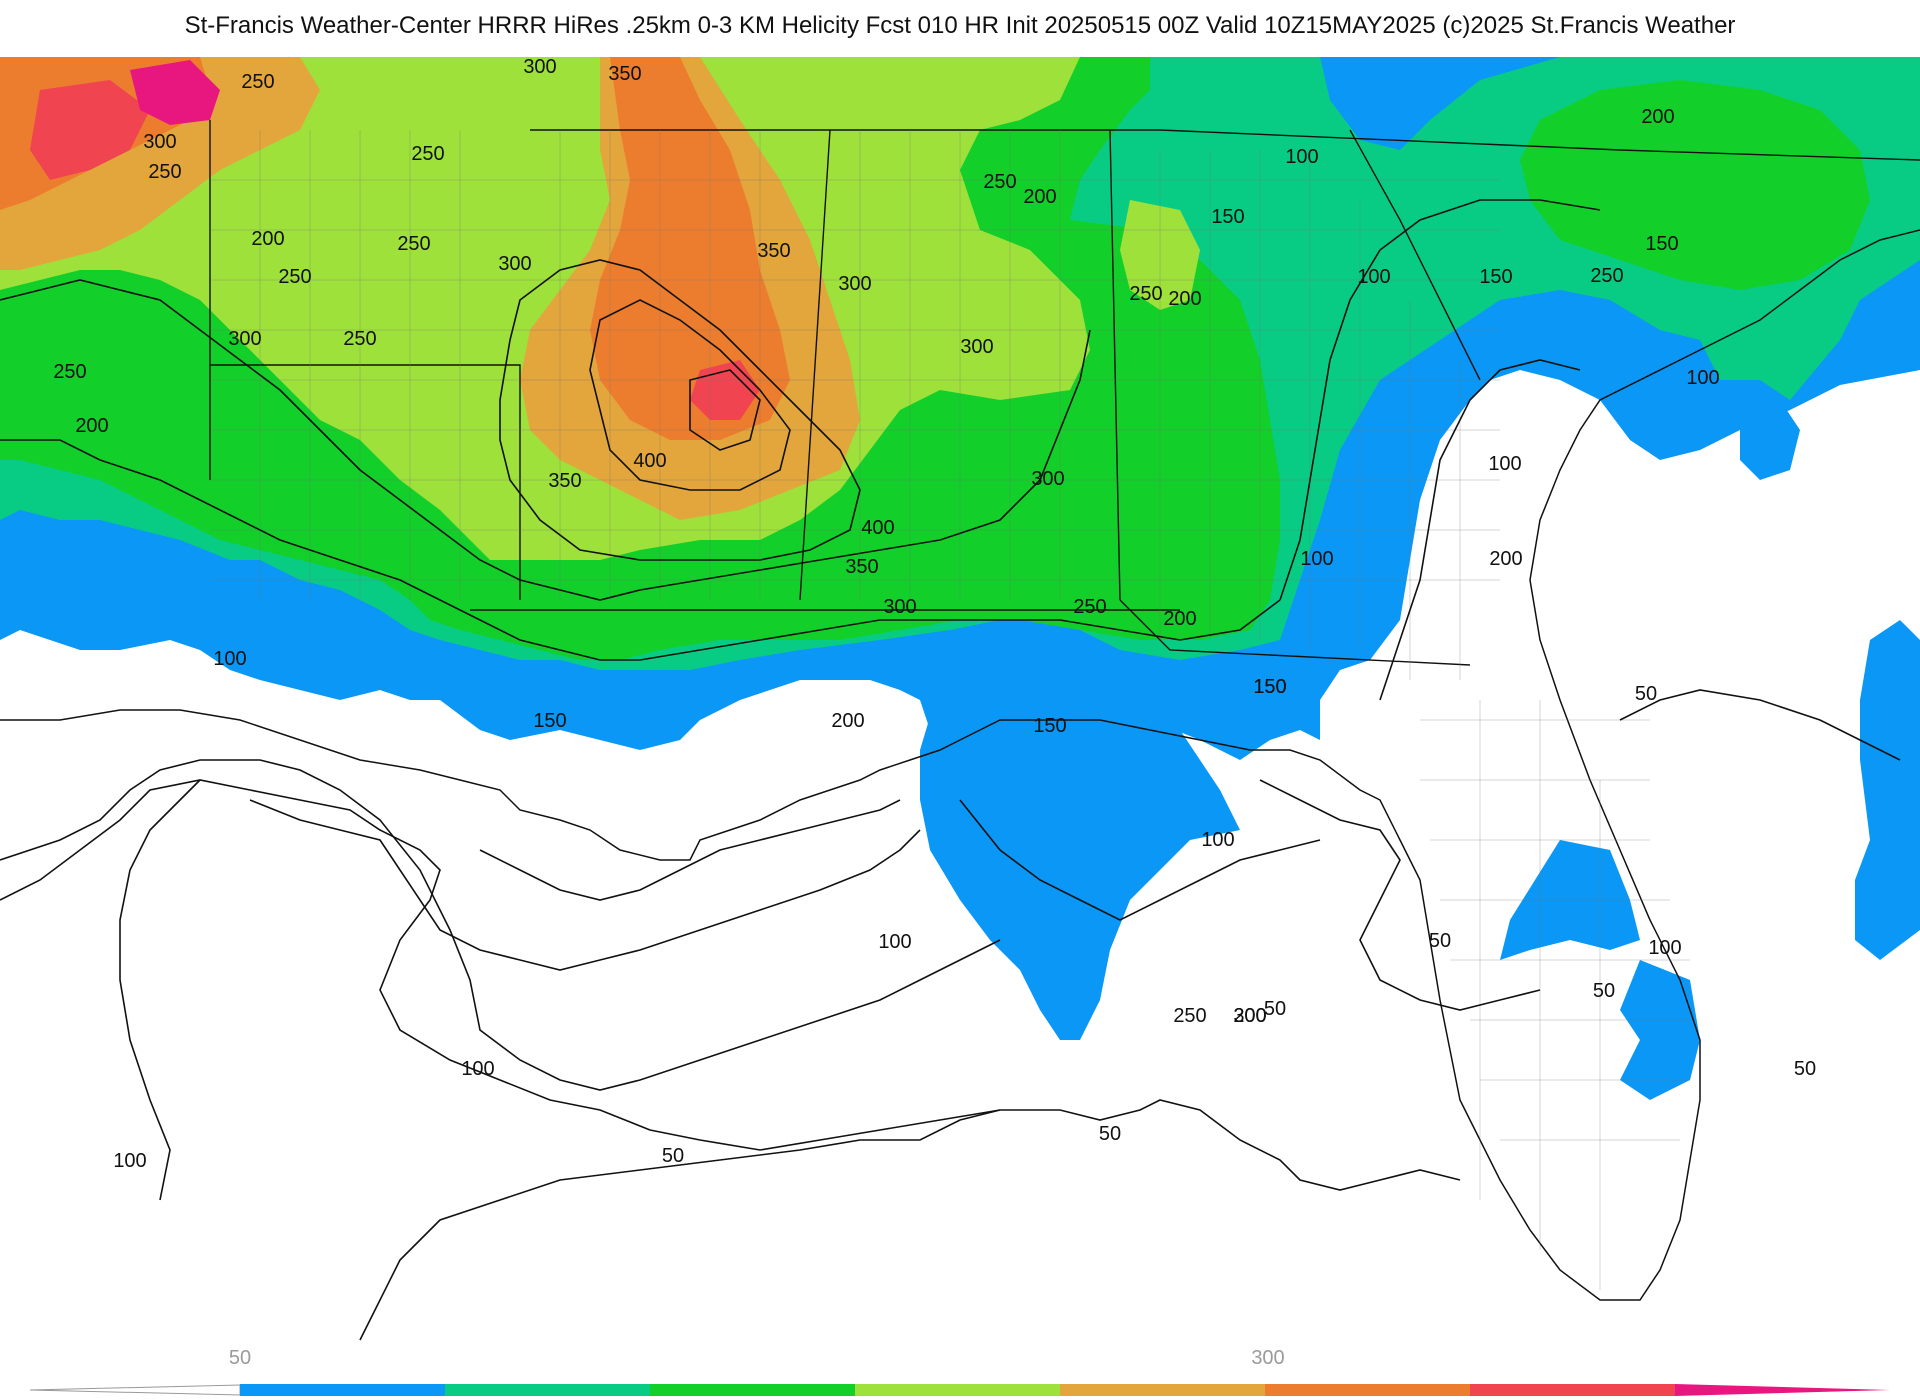 The height and width of the screenshot is (1400, 1920). What do you see at coordinates (90, 130) in the screenshot?
I see `fill-band-red` at bounding box center [90, 130].